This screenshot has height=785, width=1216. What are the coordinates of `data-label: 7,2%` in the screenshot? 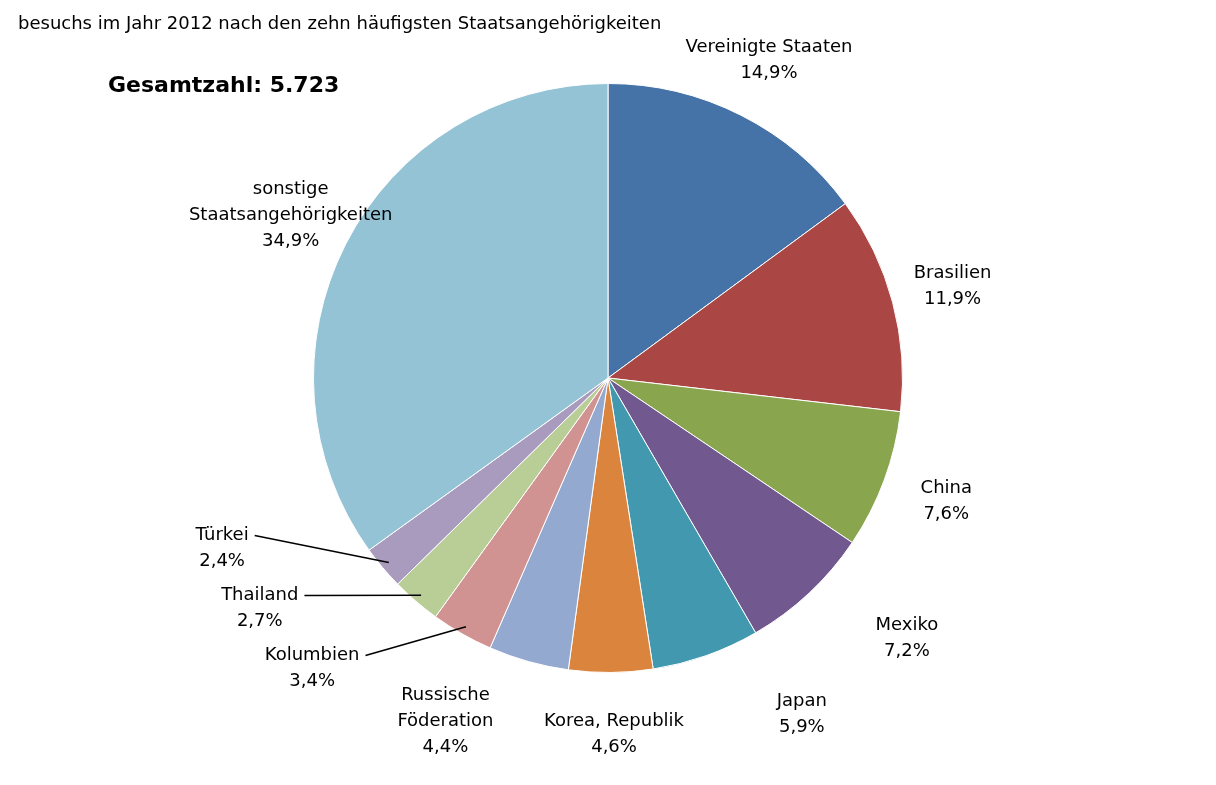 It's located at (907, 650).